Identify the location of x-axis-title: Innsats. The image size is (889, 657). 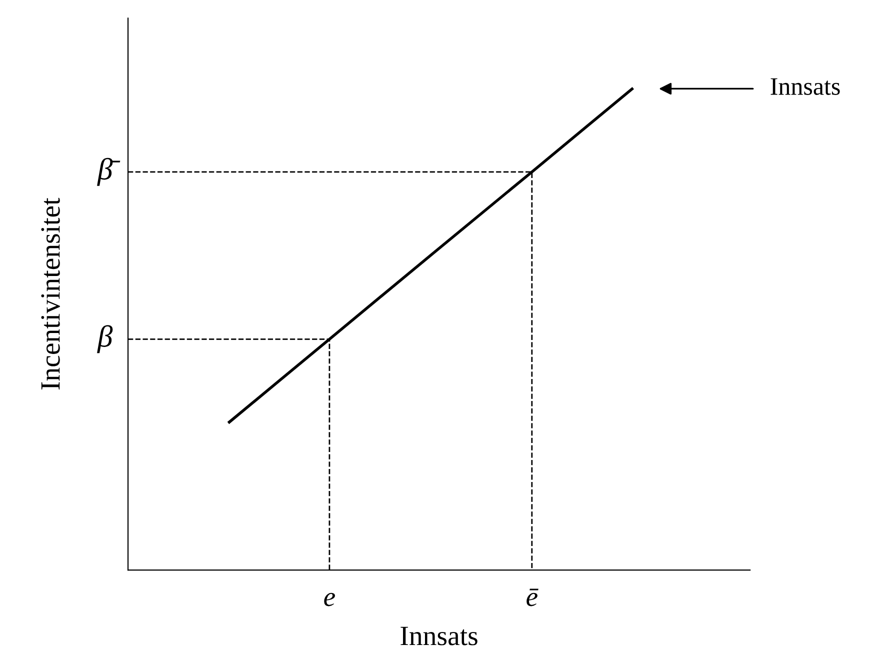
(439, 636).